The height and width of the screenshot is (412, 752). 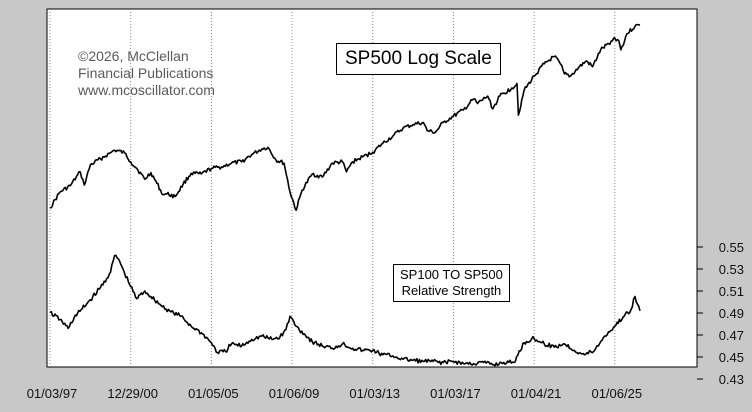 What do you see at coordinates (731, 247) in the screenshot?
I see `y-tick-label: 0.55` at bounding box center [731, 247].